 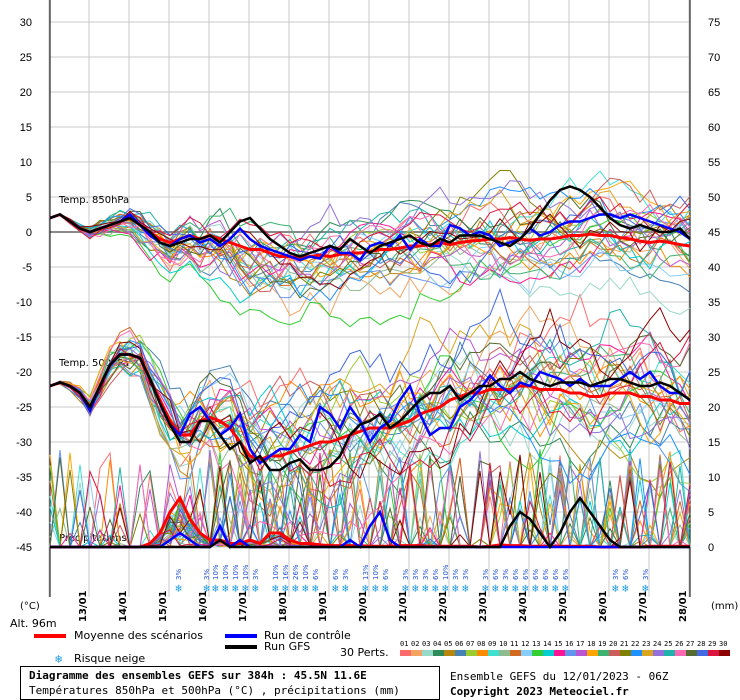 What do you see at coordinates (536, 644) in the screenshot?
I see `perturbation-id-label: 13` at bounding box center [536, 644].